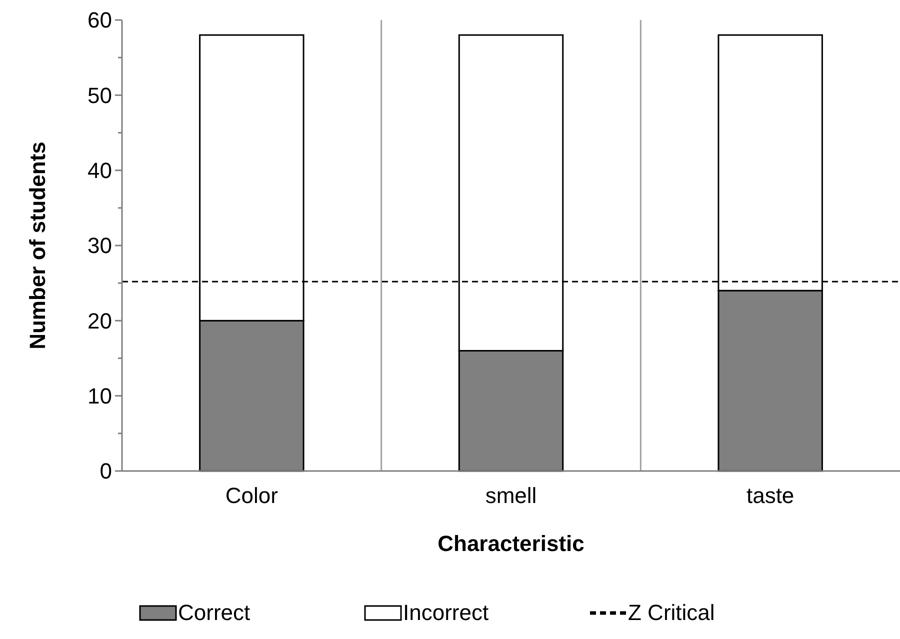  What do you see at coordinates (214, 612) in the screenshot?
I see `legend-label: Correct` at bounding box center [214, 612].